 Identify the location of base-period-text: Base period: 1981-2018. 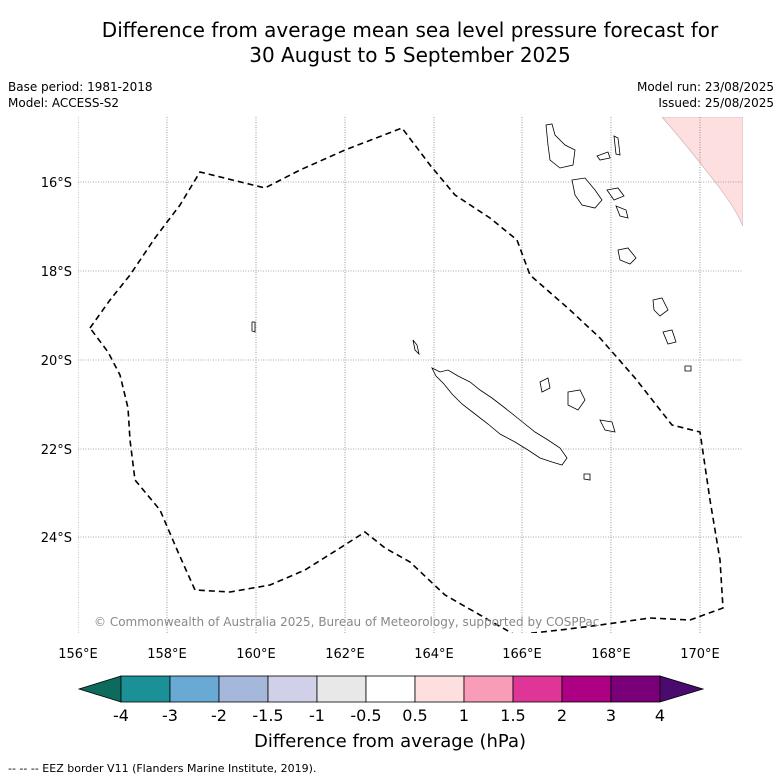
(80, 87).